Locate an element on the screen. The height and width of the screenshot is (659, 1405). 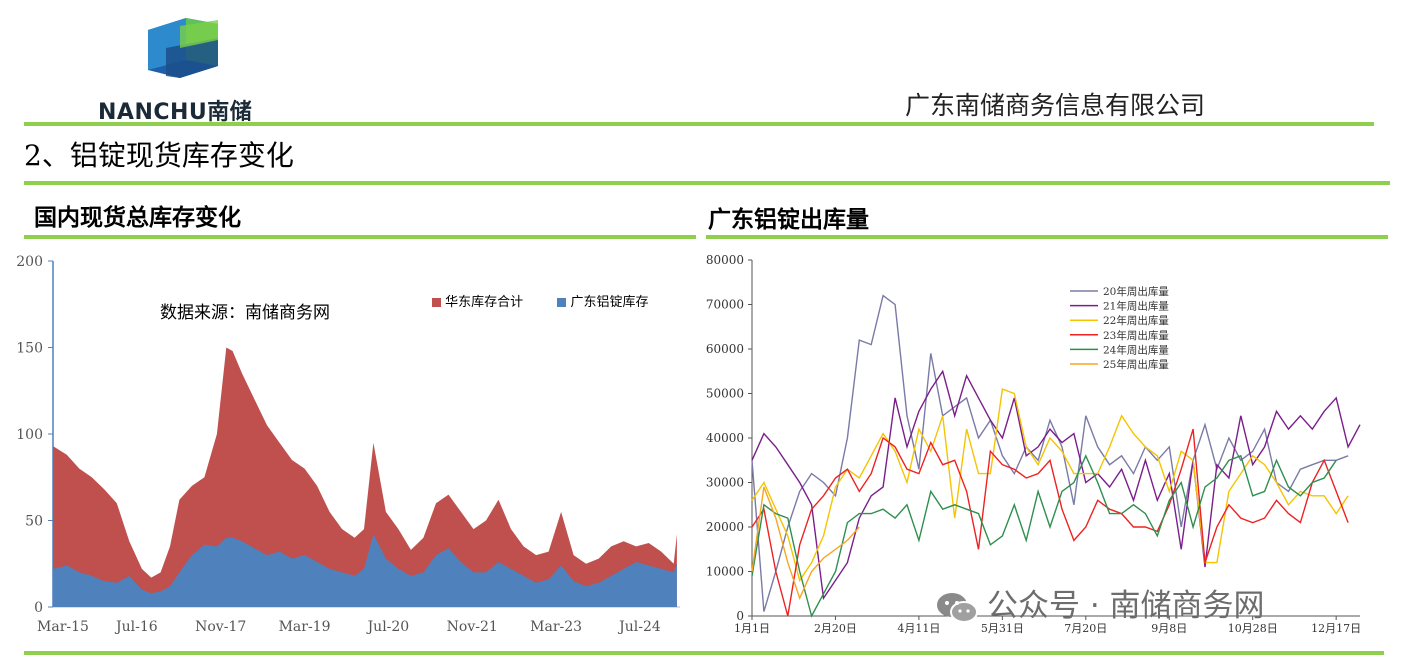
legend-label-21: 21年周出库量 is located at coordinates (1136, 306).